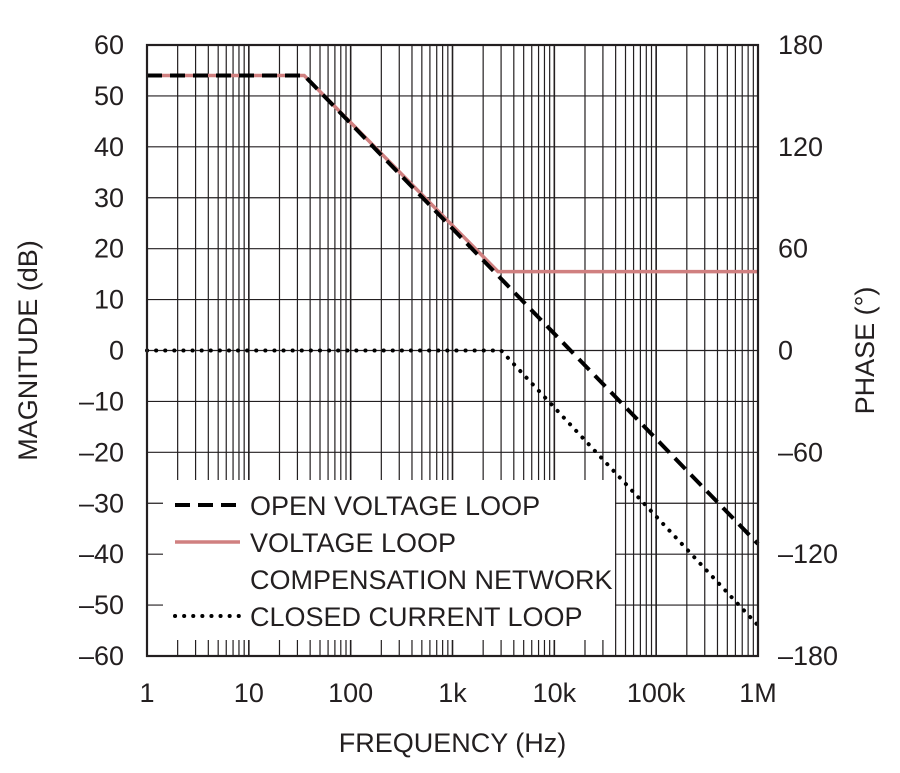 Image resolution: width=900 pixels, height=773 pixels. I want to click on y-tick-label: 50, so click(109, 96).